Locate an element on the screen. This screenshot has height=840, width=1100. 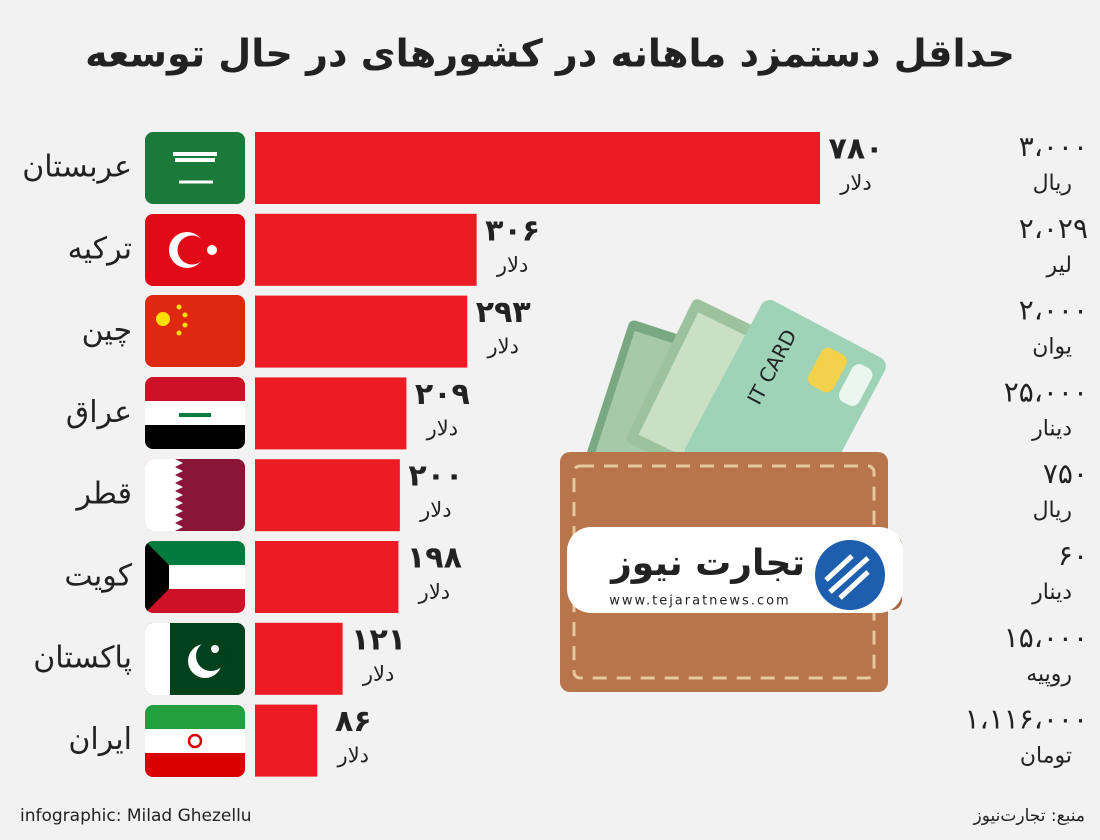
local-currency: تومان is located at coordinates (1046, 756).